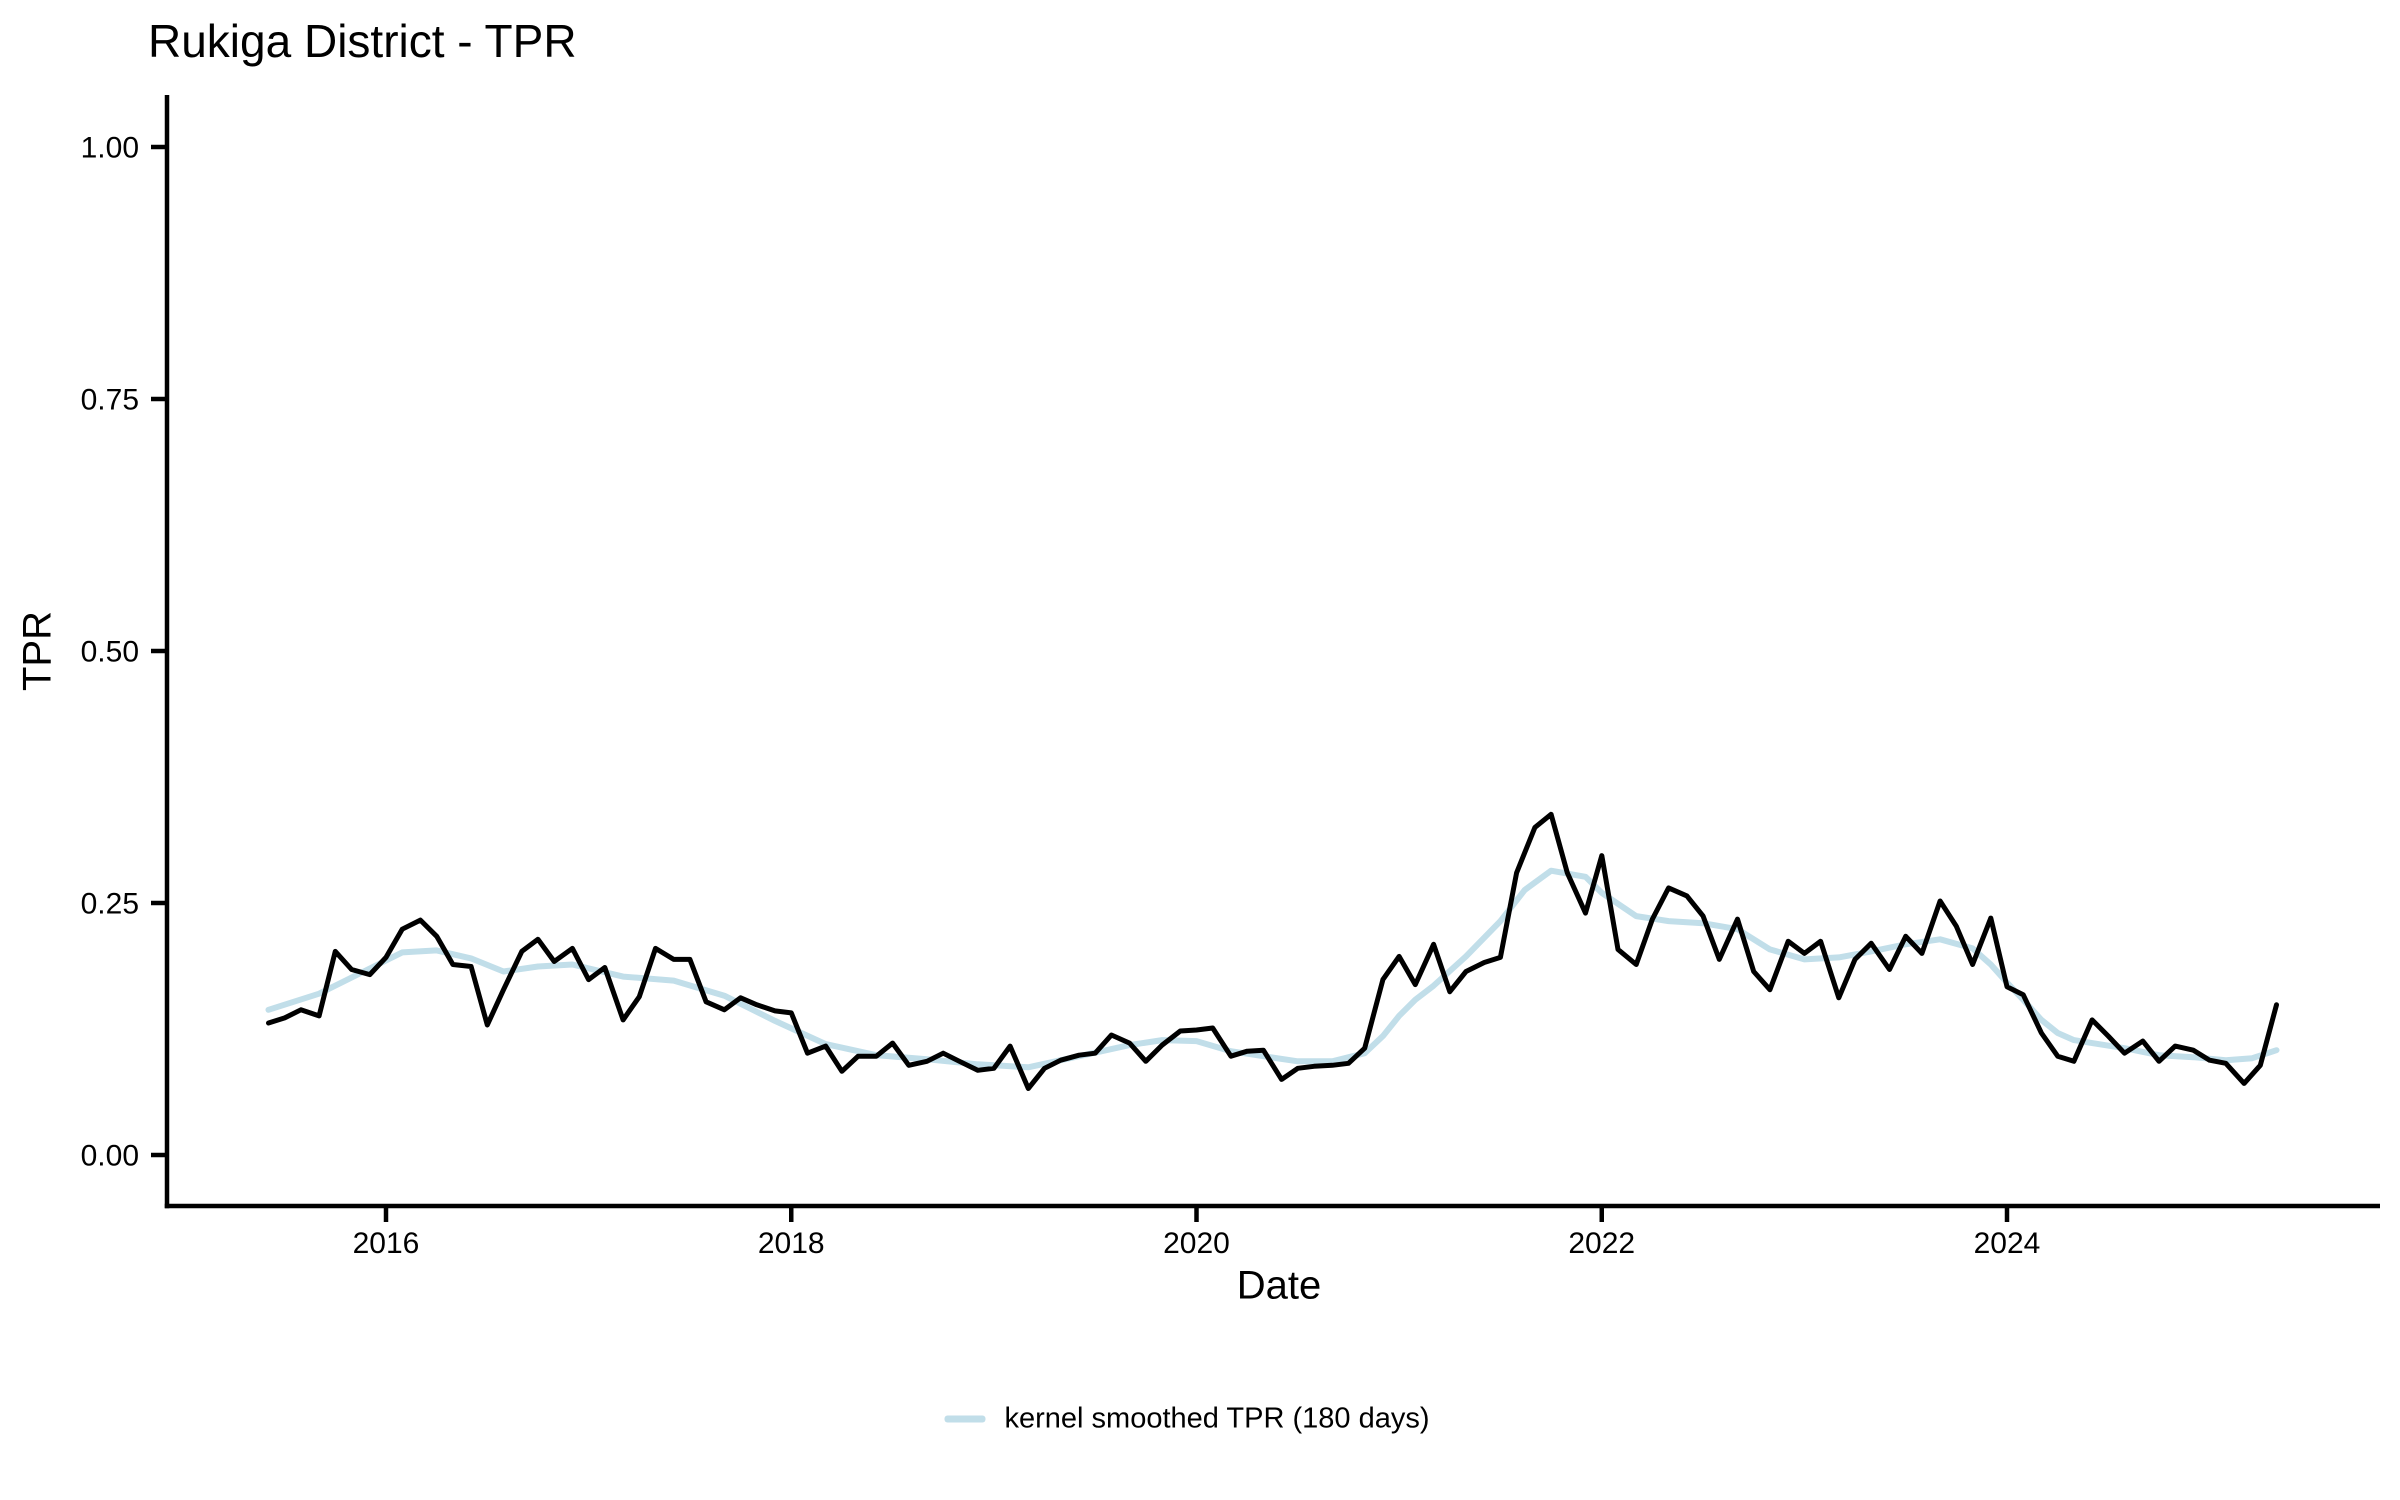 The height and width of the screenshot is (1500, 2400). I want to click on y-tick-label: 1.00, so click(110, 148).